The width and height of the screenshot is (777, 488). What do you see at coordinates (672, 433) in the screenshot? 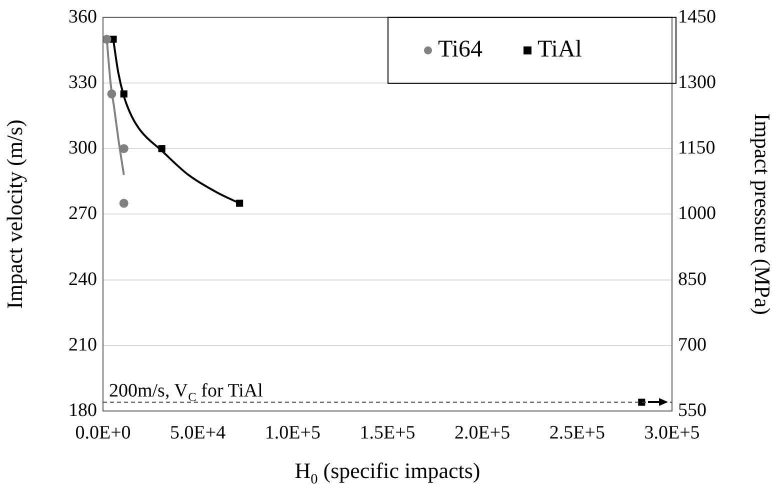
I see `x-tick-label: 3.0E+5` at bounding box center [672, 433].